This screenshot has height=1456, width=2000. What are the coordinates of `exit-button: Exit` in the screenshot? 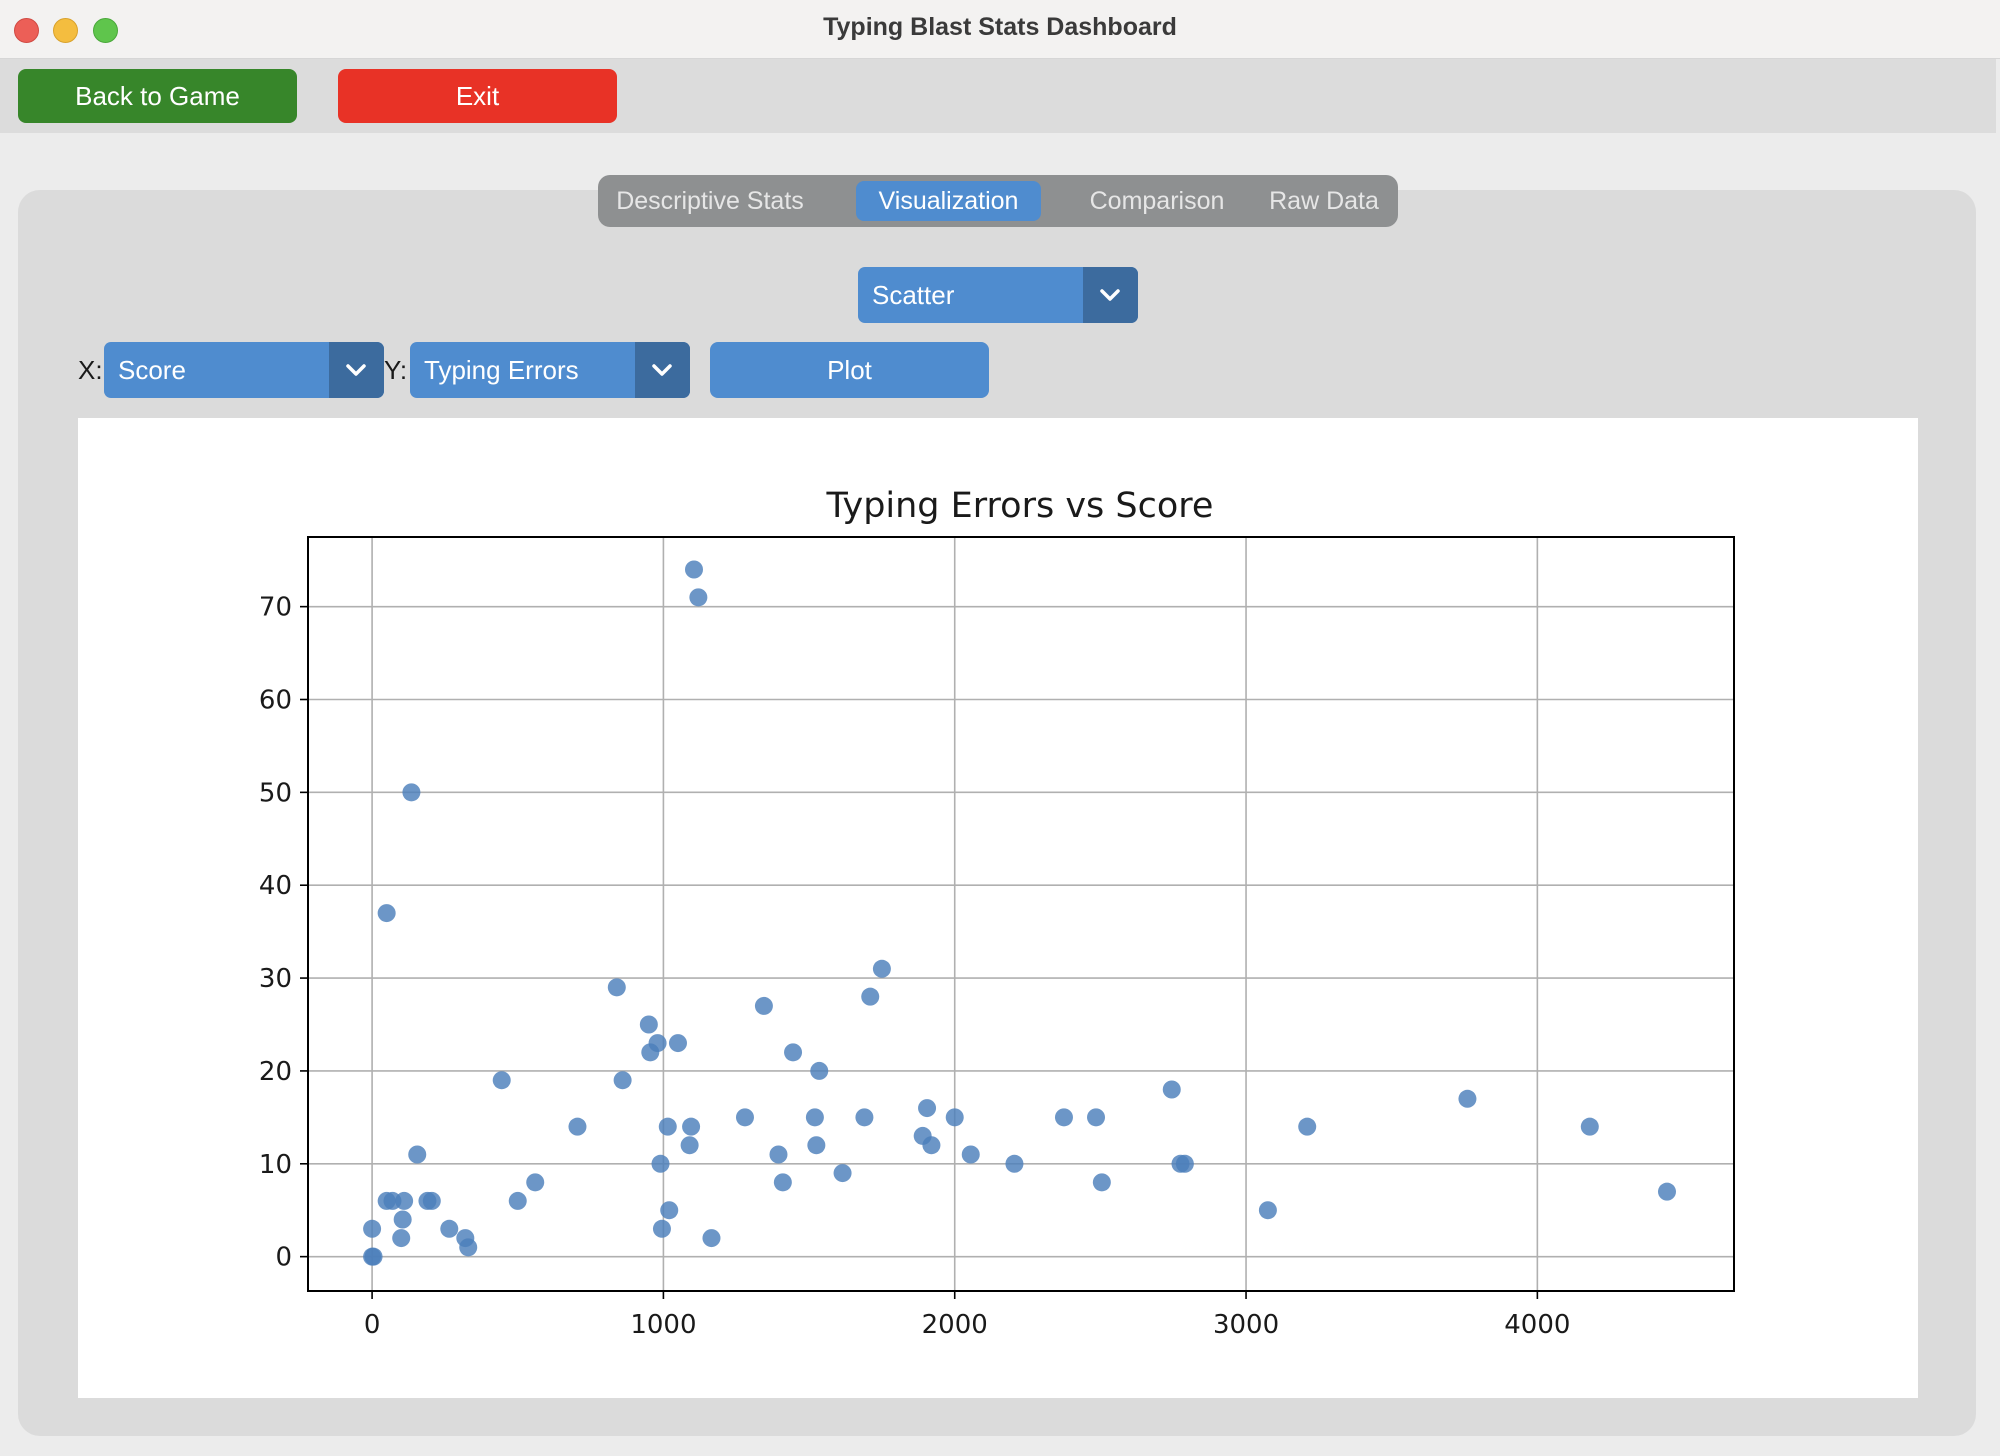 It's located at (477, 96).